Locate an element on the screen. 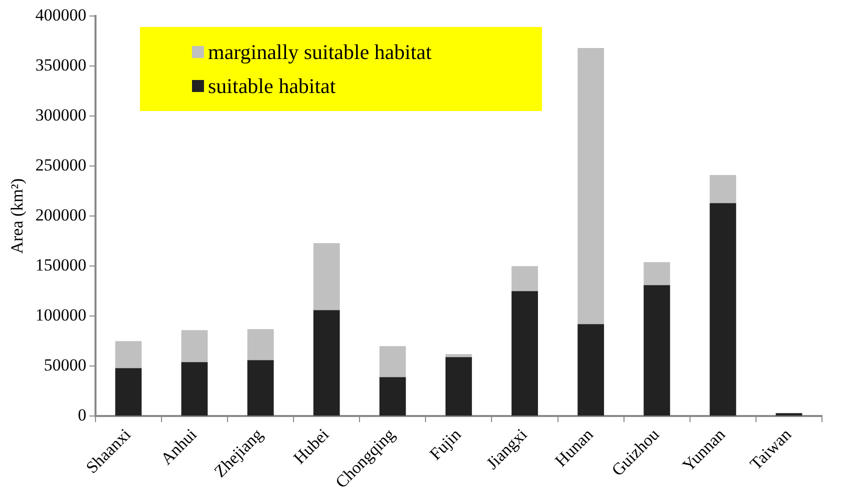  y-tick-label: 200000 is located at coordinates (60, 215).